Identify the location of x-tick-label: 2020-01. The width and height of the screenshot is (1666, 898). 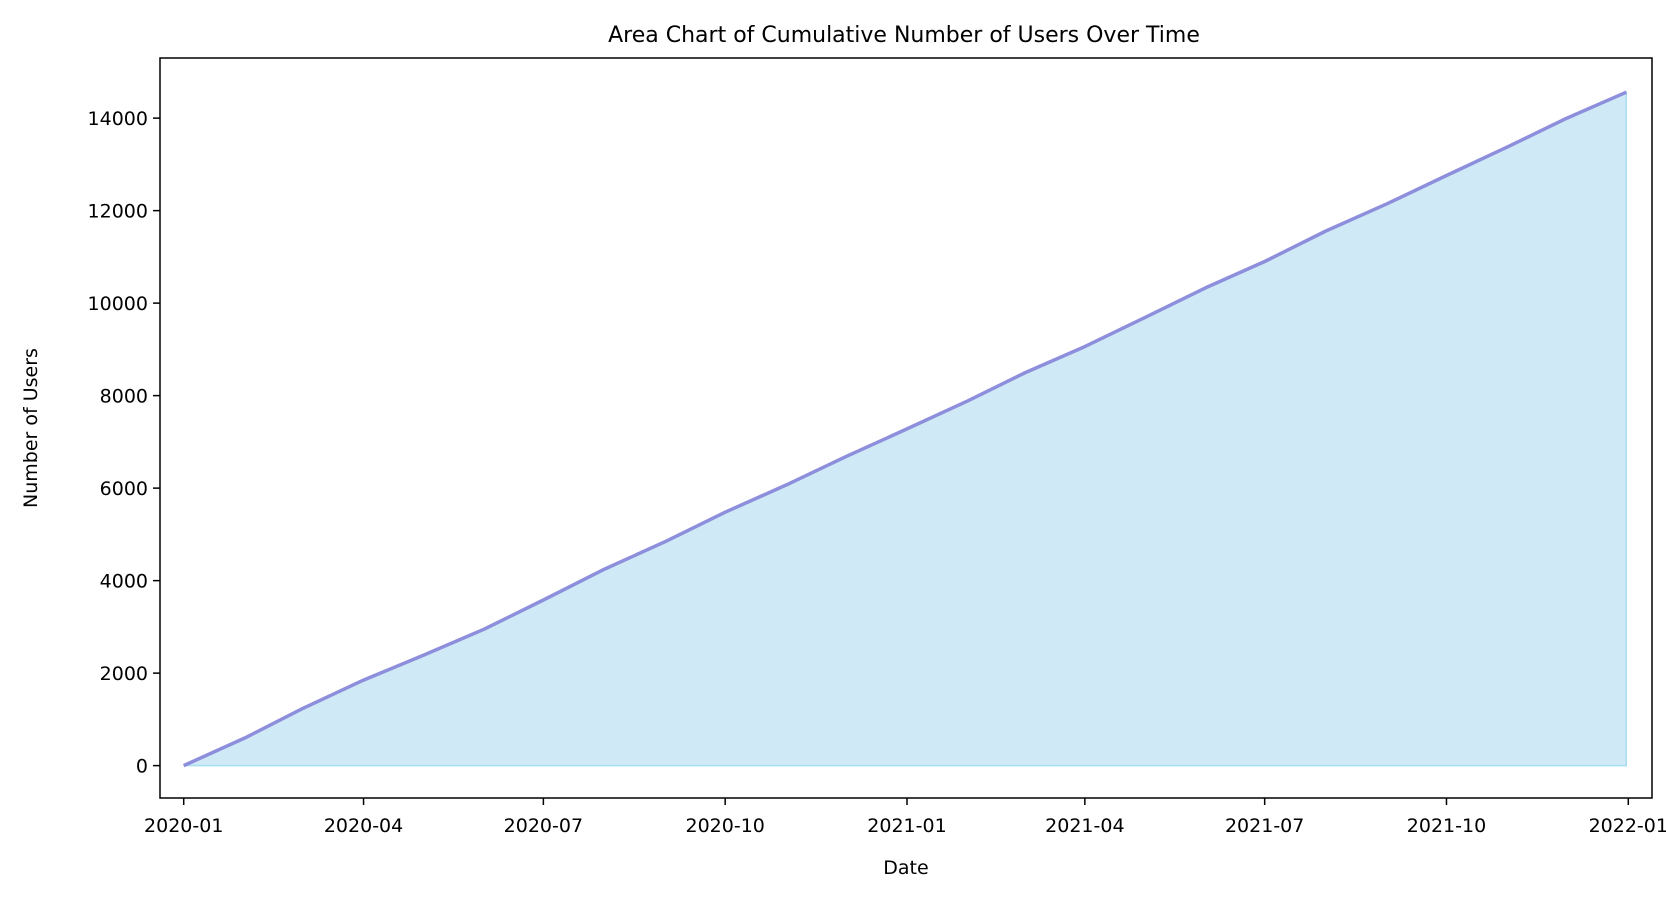
(183, 826).